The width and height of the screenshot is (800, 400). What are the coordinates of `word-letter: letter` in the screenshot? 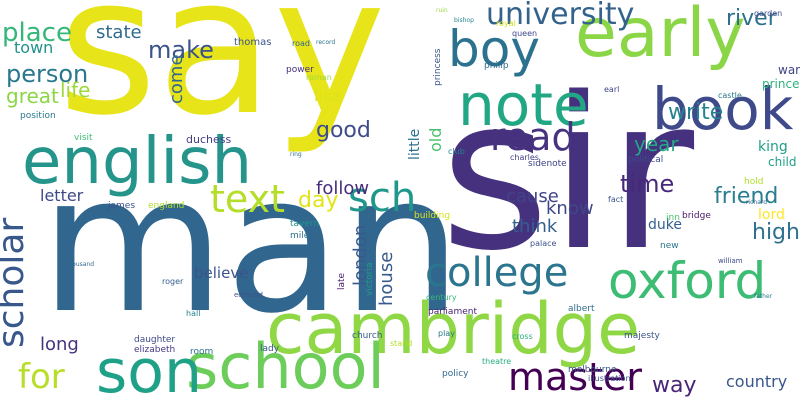 It's located at (62, 195).